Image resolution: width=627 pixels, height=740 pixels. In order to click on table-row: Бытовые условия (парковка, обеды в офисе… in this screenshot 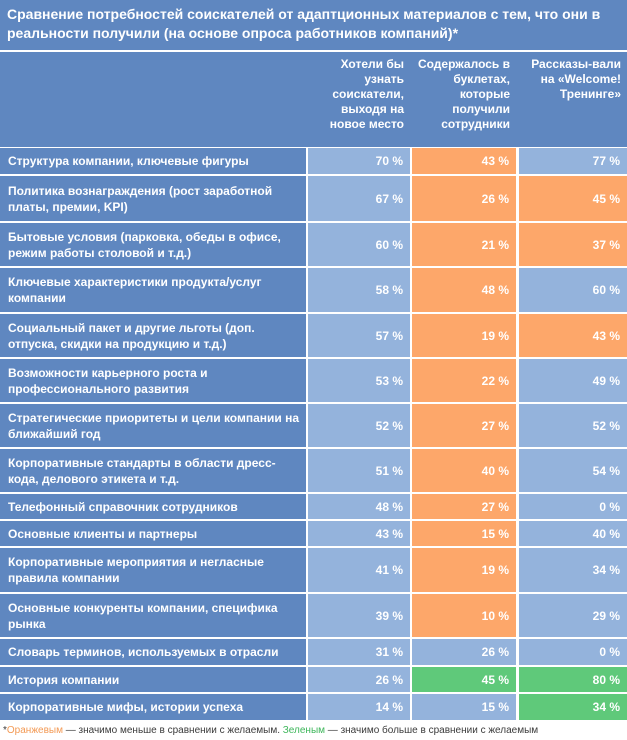, I will do `click(313, 244)`.